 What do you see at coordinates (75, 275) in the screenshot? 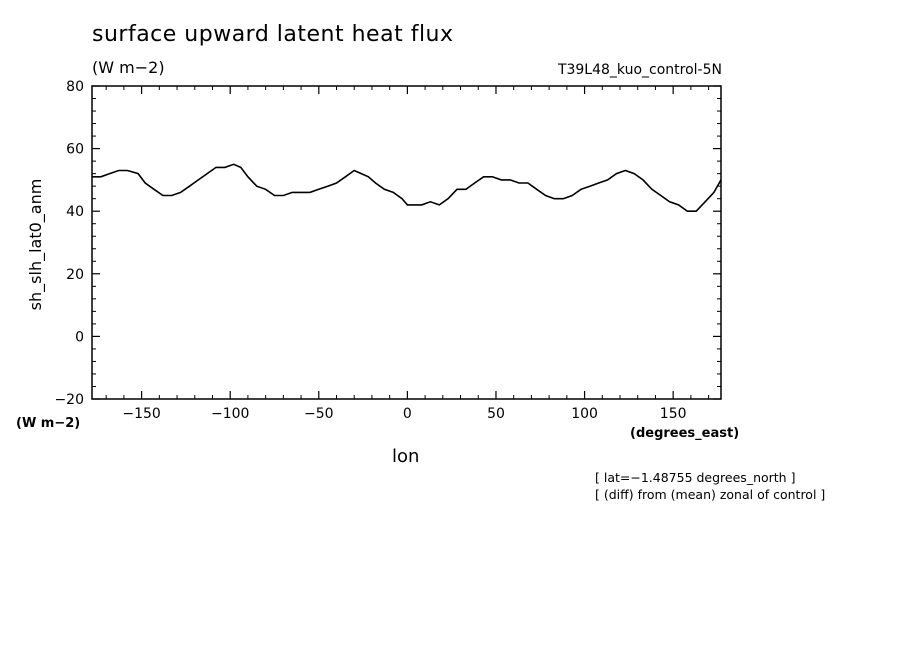
I see `y-tick-label: 20` at bounding box center [75, 275].